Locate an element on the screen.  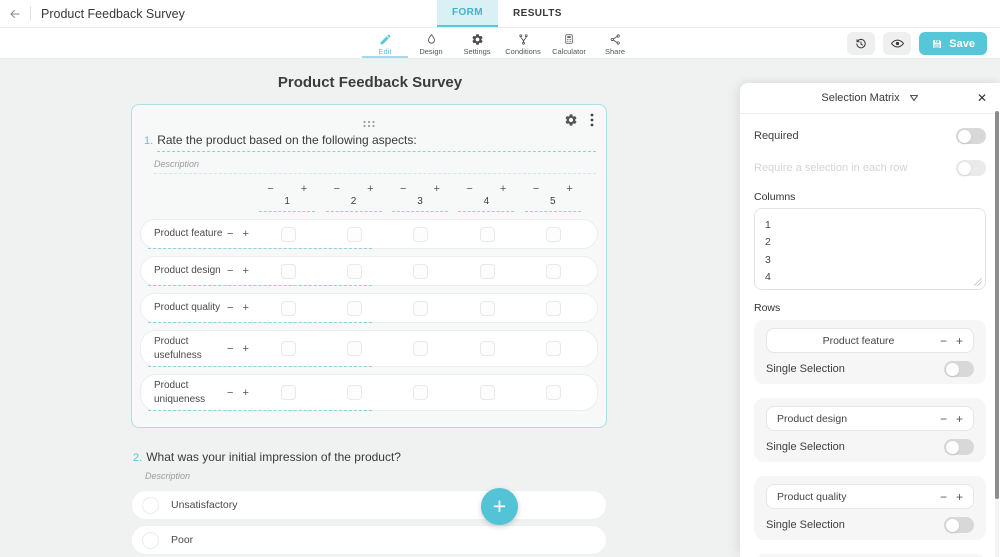
column-label-input: 1 is located at coordinates (287, 204).